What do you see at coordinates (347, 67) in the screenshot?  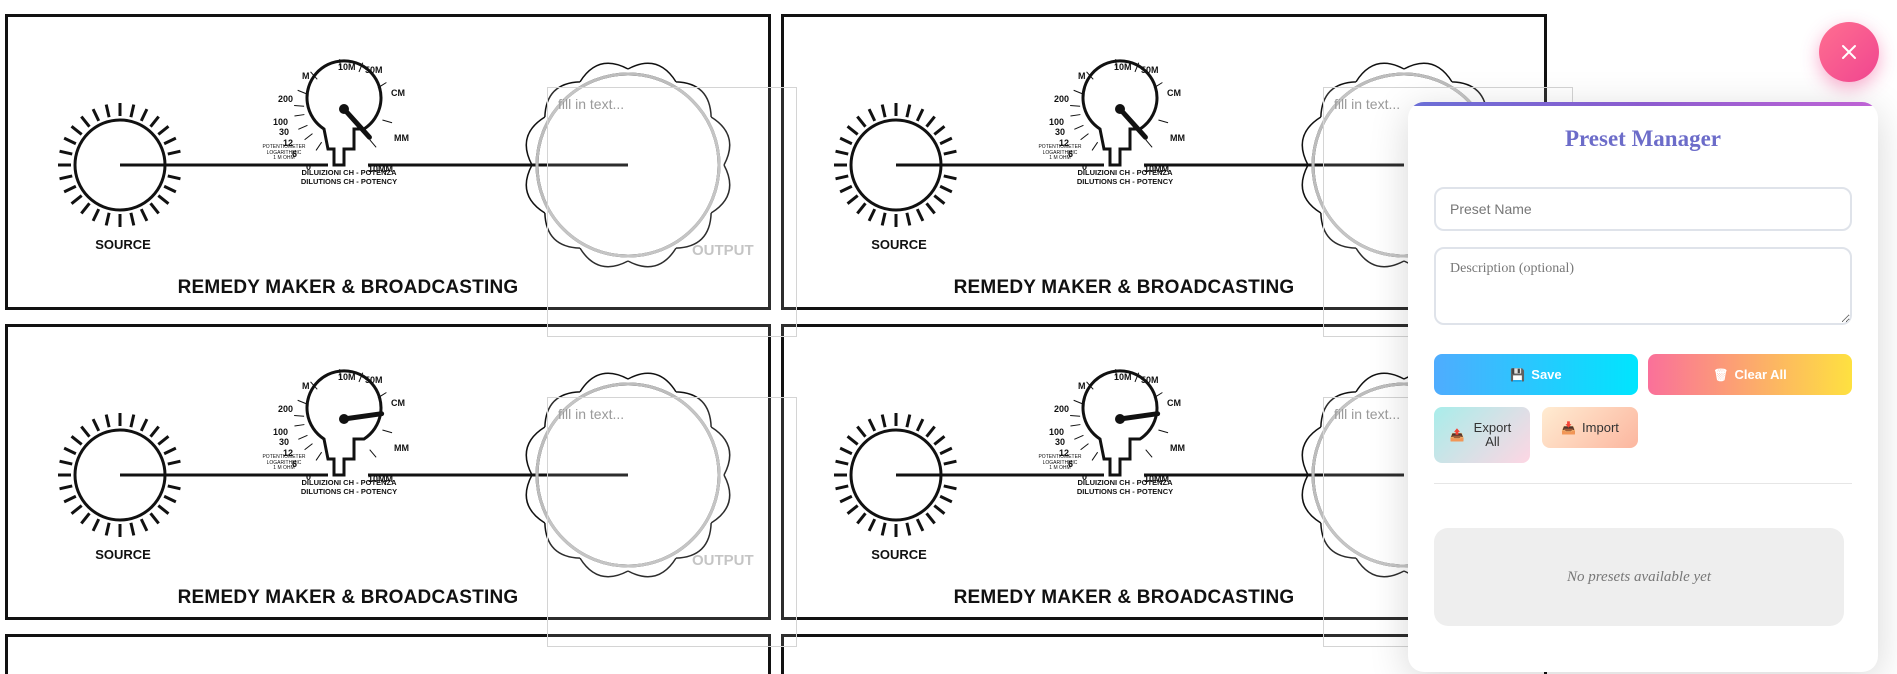 I see `dial-scale-label: 10M` at bounding box center [347, 67].